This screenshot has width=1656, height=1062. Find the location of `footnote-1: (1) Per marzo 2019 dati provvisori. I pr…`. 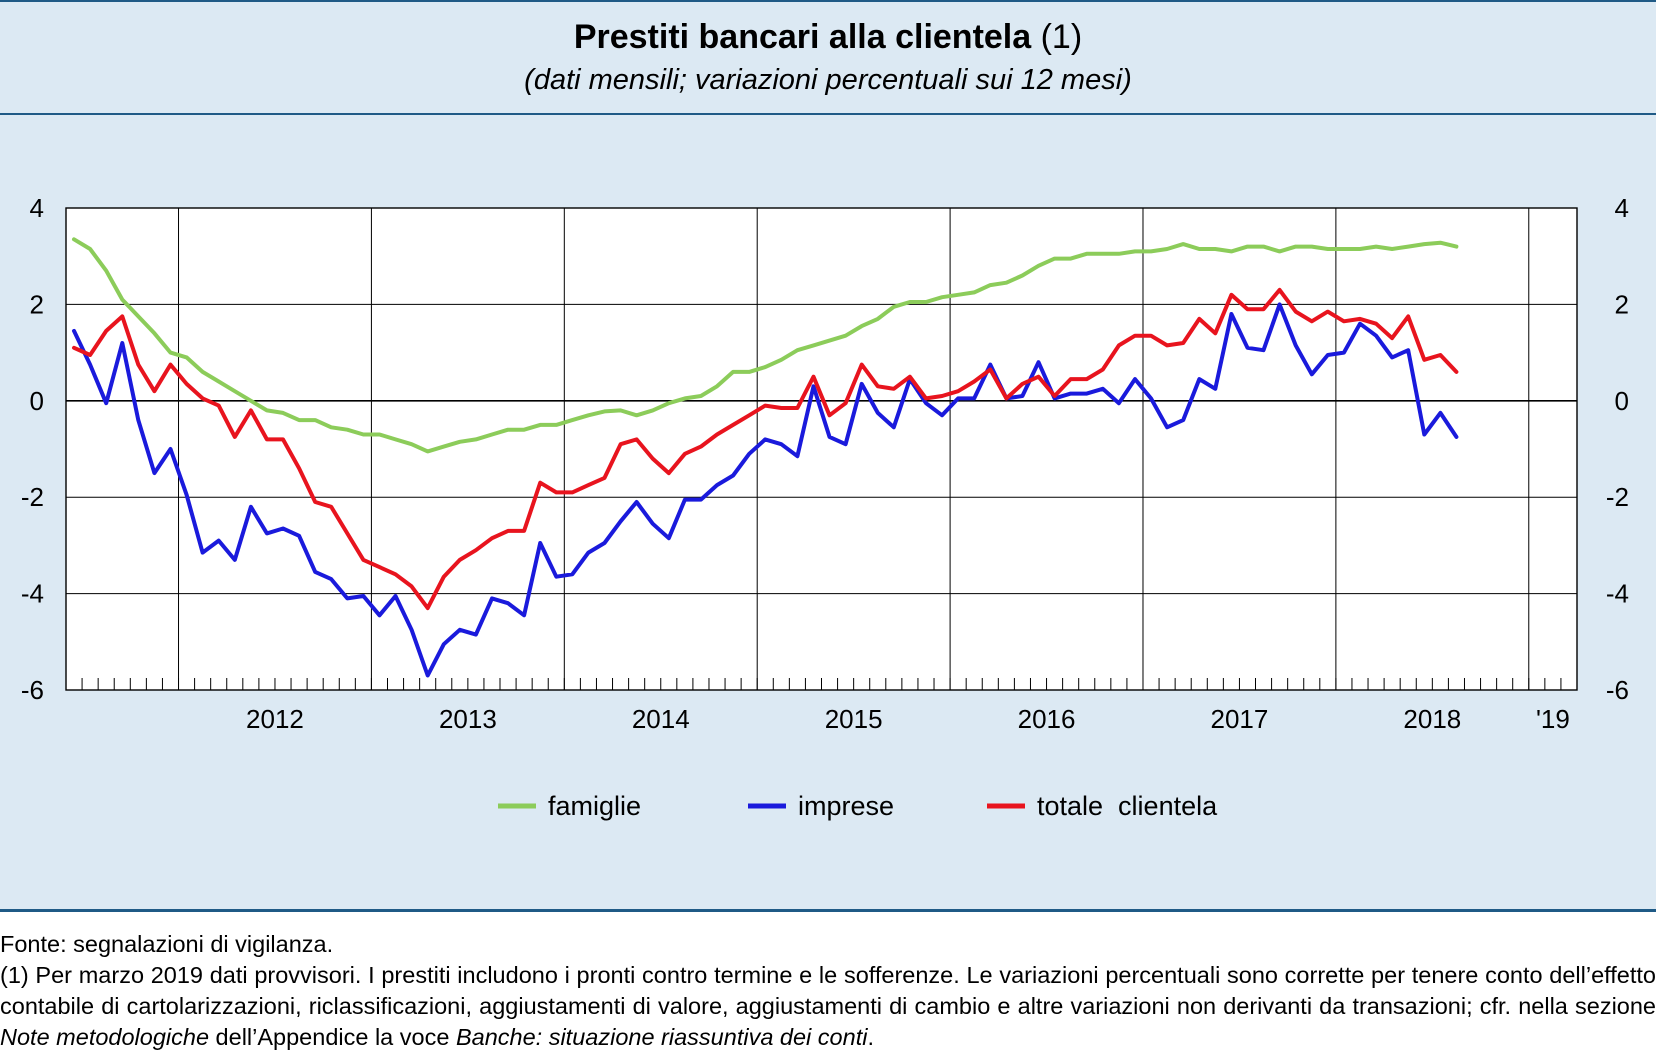

footnote-1: (1) Per marzo 2019 dati provvisori. I pr… is located at coordinates (828, 1006).